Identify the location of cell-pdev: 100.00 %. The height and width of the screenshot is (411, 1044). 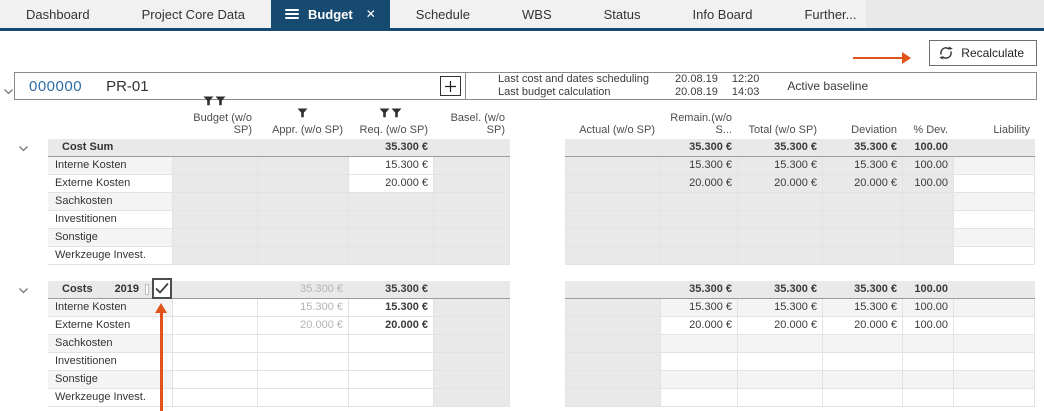
(927, 332).